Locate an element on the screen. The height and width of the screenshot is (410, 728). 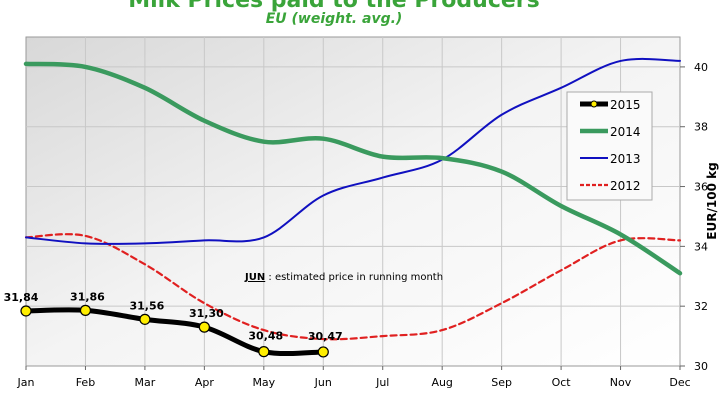
y-tick-label: 32 is located at coordinates (701, 306).